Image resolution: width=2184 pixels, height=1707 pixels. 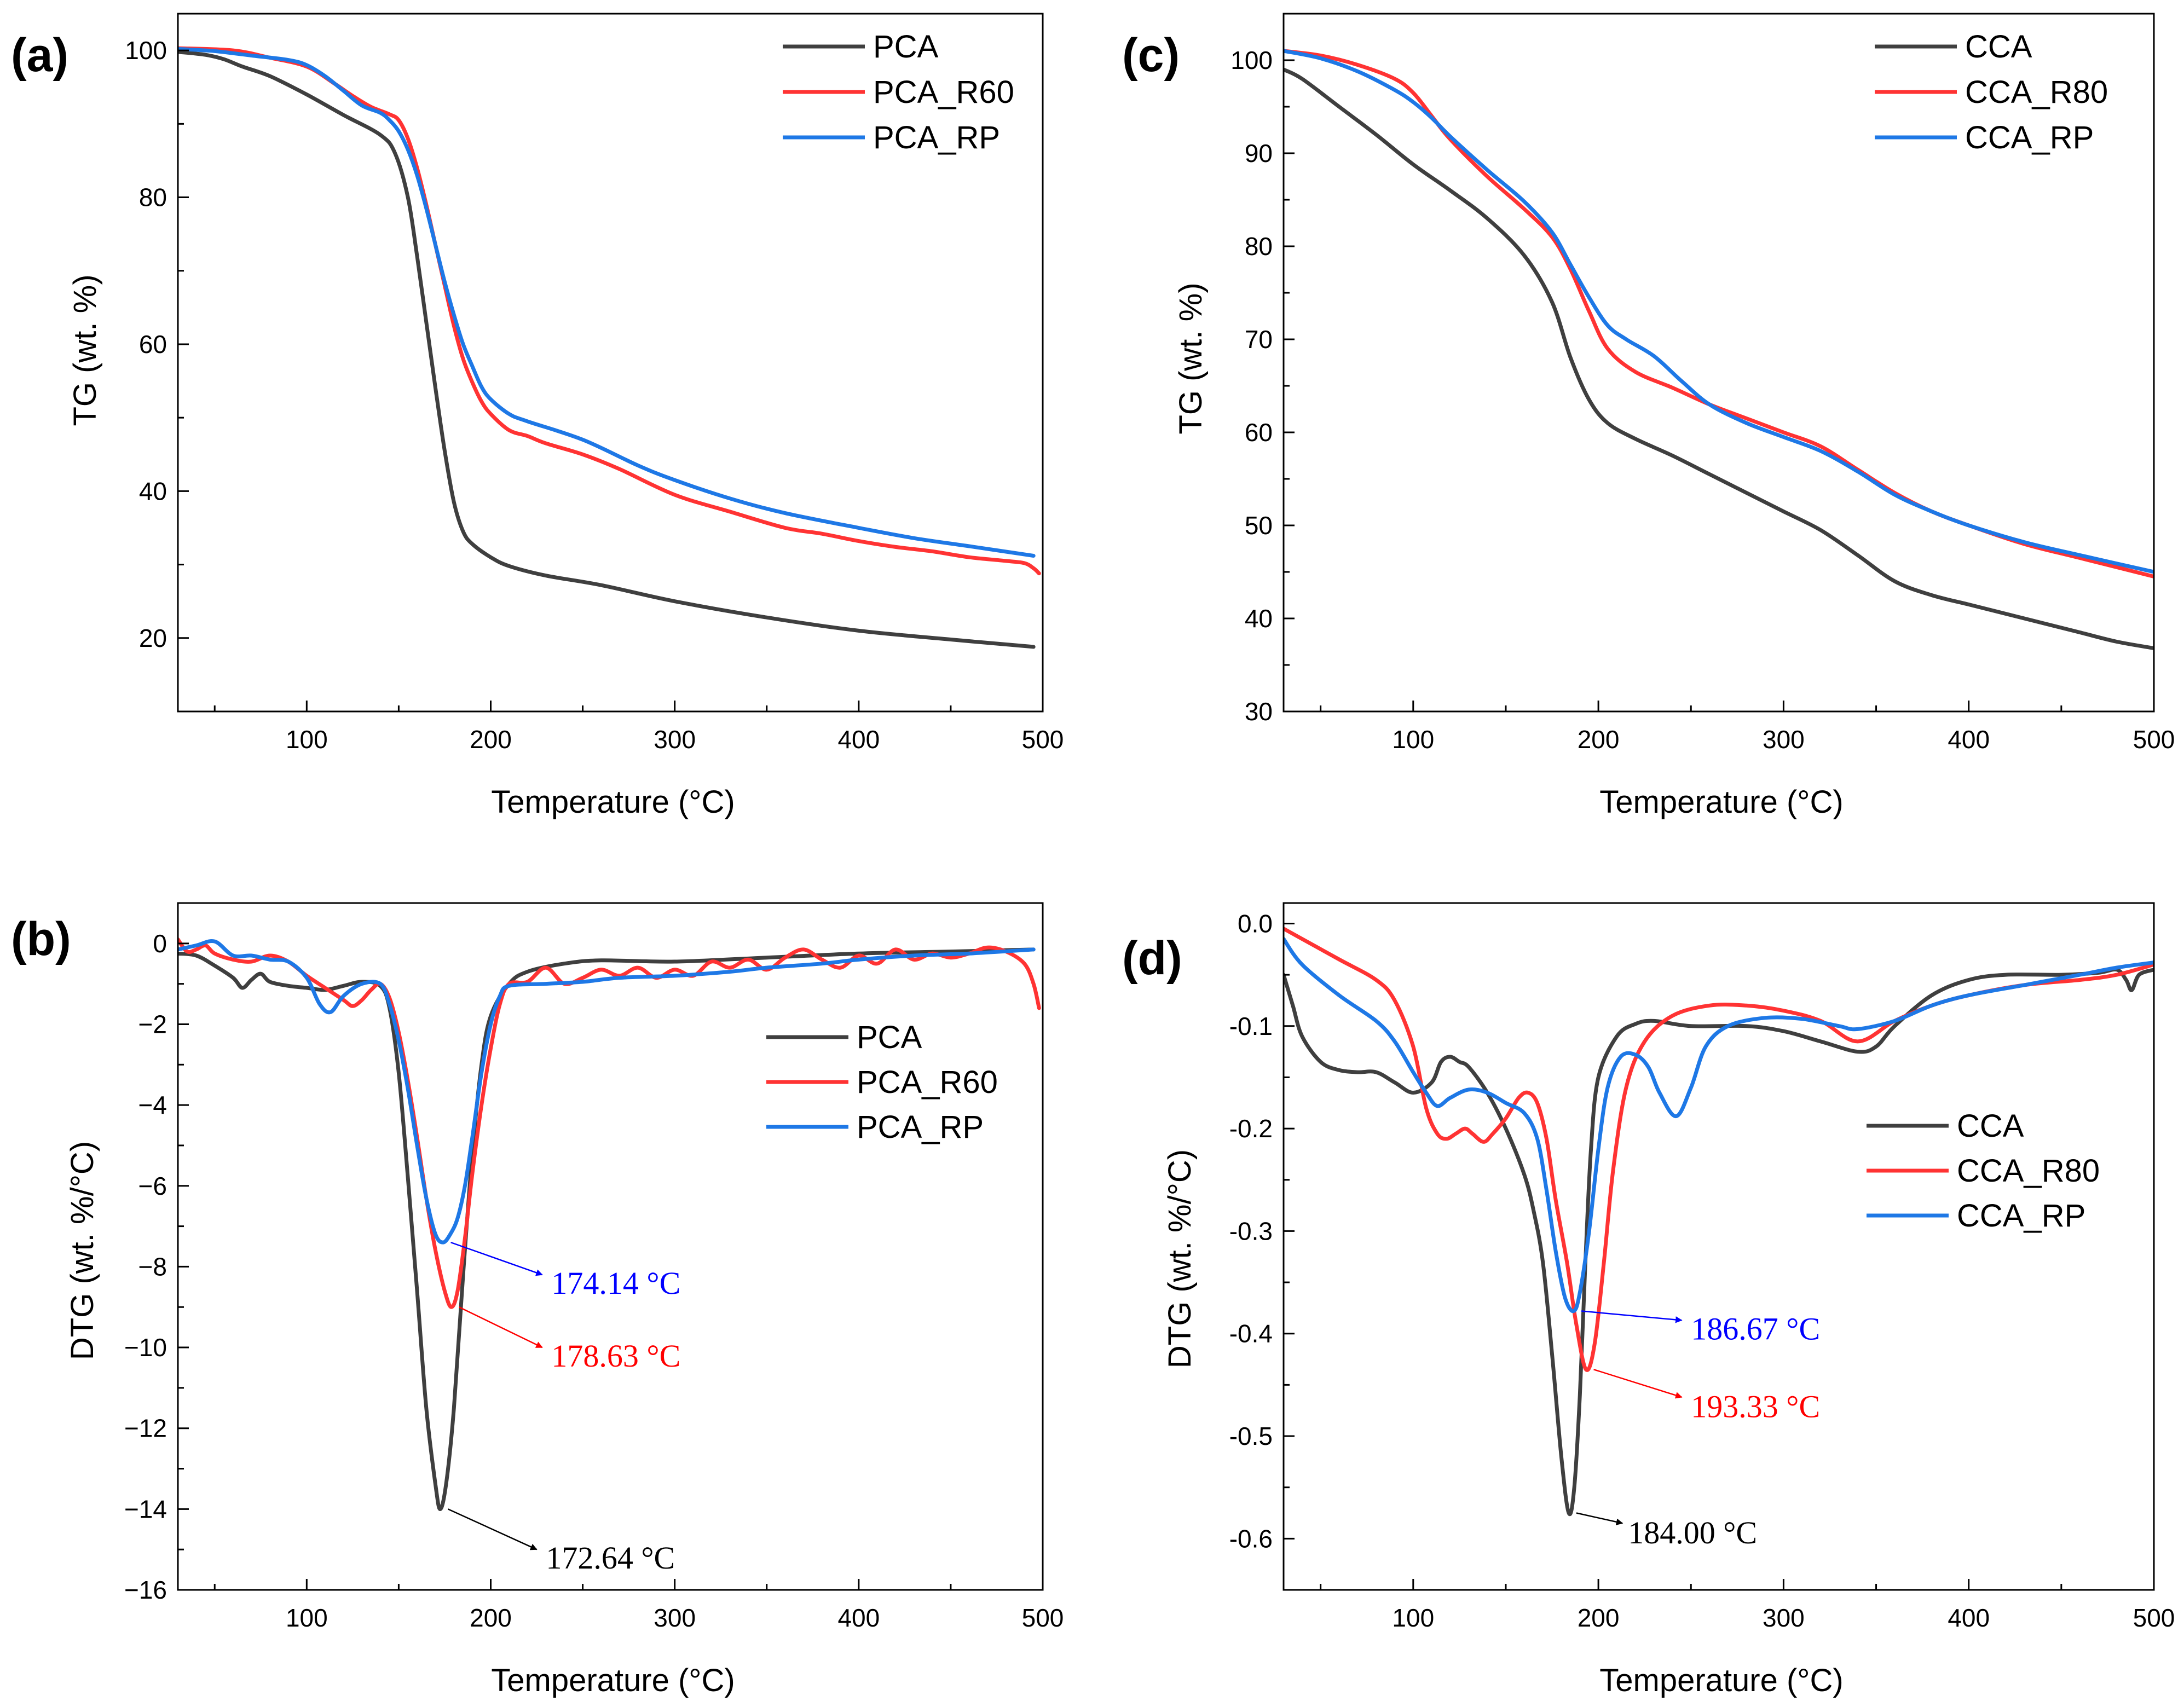 I want to click on panel-a-series-pca-r60, so click(x=609, y=311).